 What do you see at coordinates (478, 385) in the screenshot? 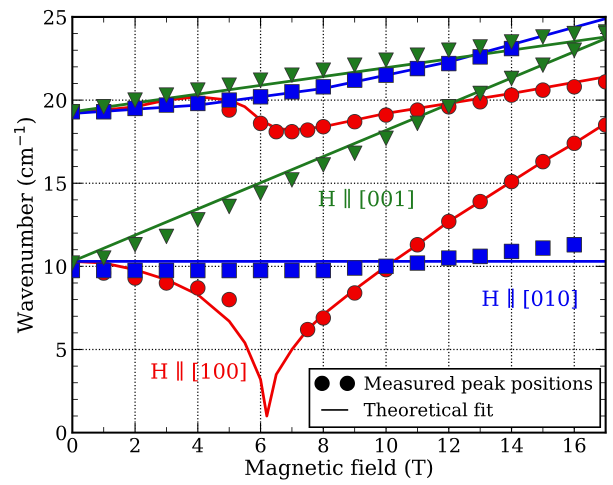
I see `annotation: Measured peak positions` at bounding box center [478, 385].